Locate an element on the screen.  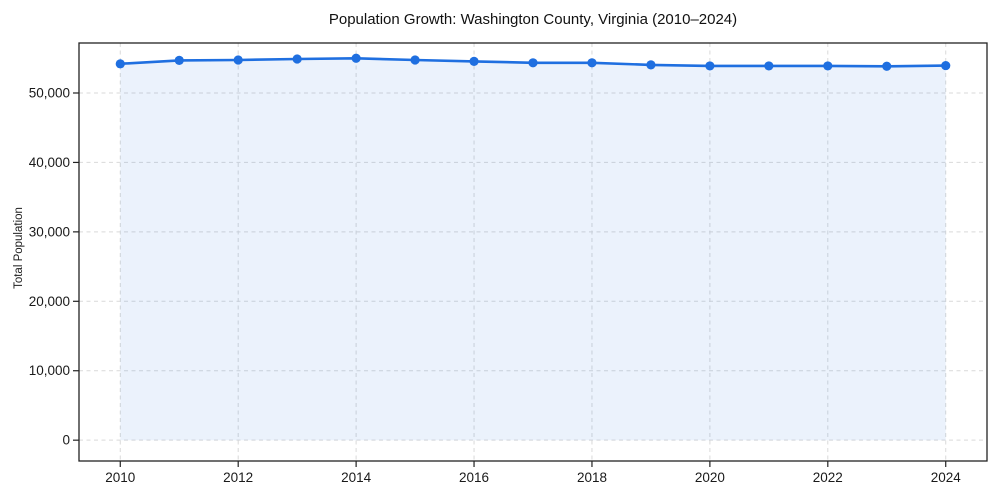
data-point-2018 is located at coordinates (592, 63).